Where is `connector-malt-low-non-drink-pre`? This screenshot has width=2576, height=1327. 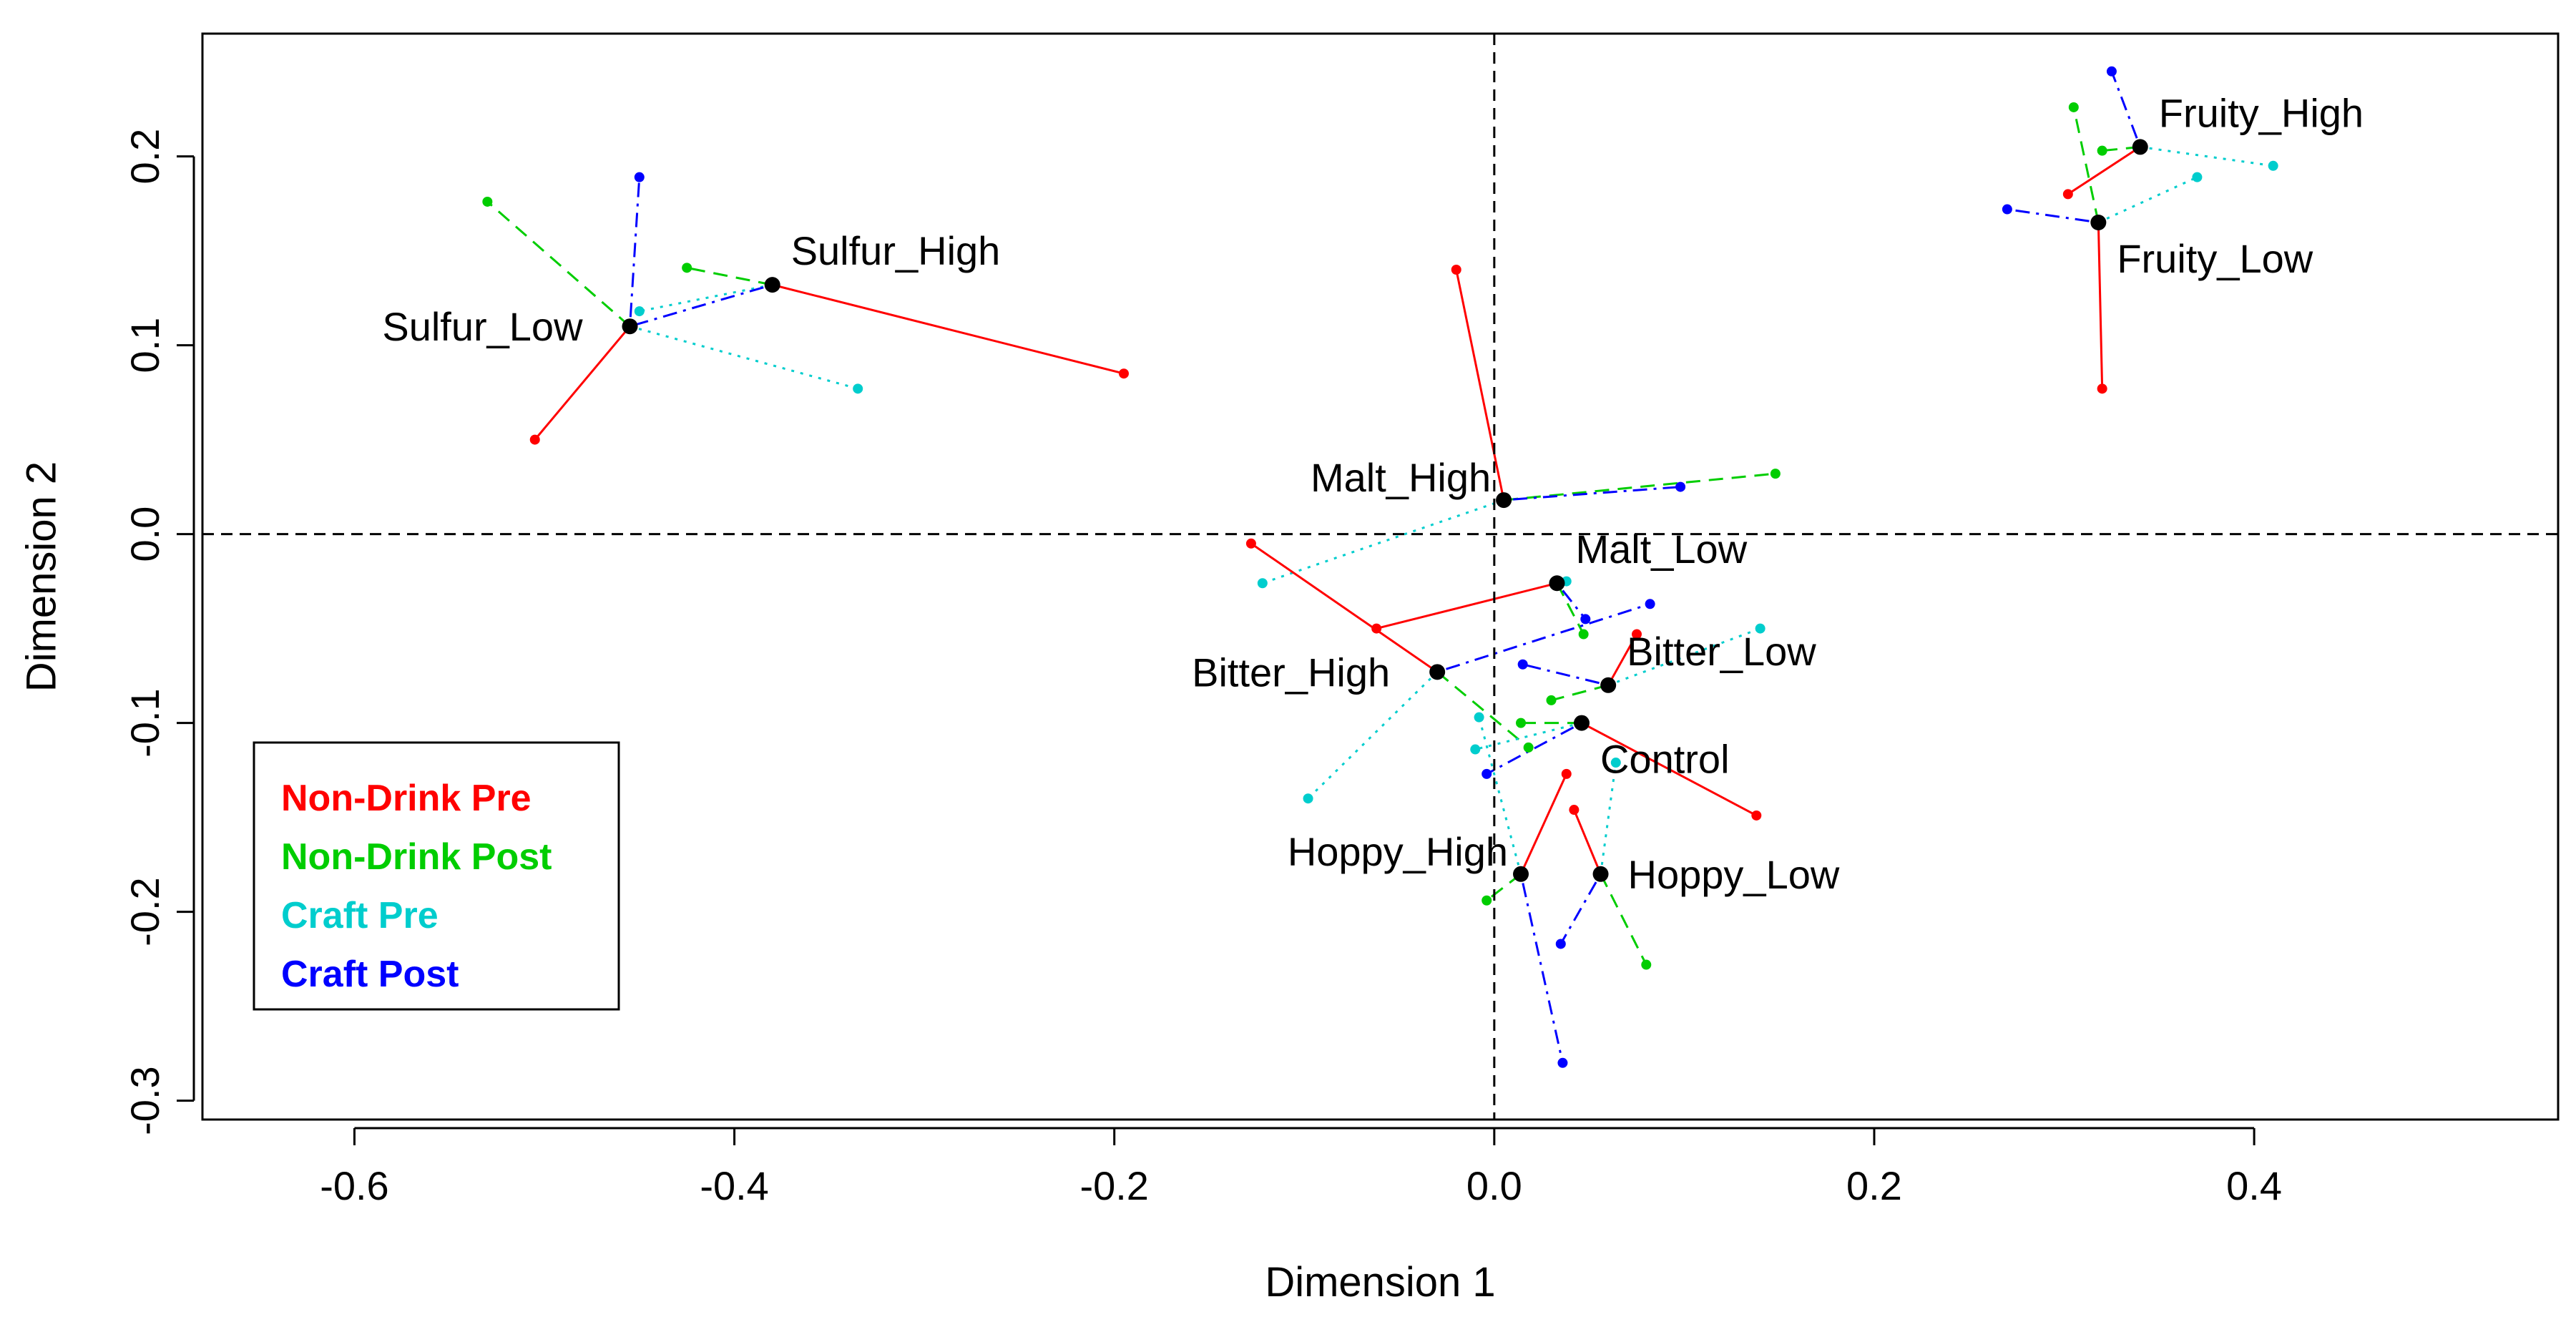 connector-malt-low-non-drink-pre is located at coordinates (1467, 606).